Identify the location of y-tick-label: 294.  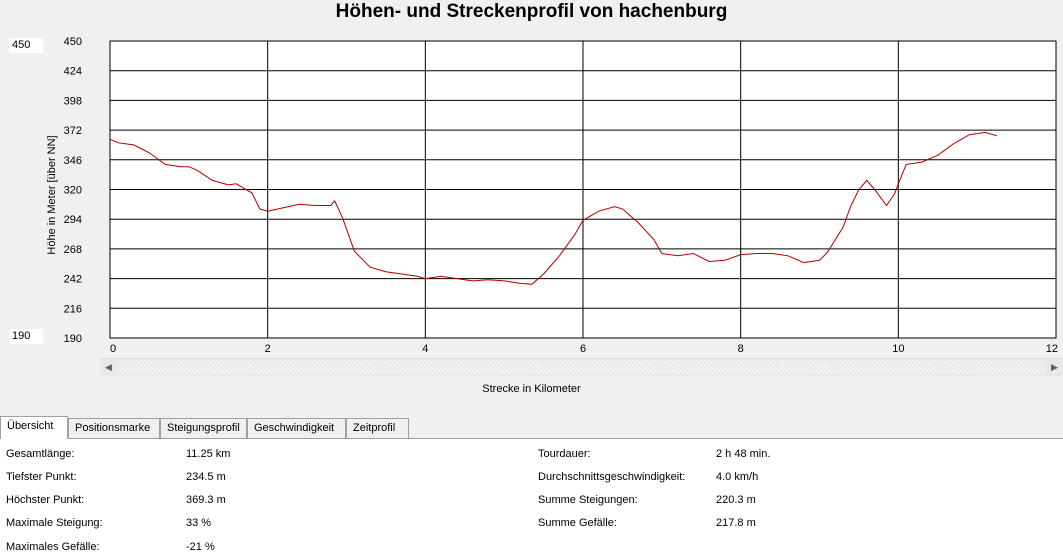
(73, 220).